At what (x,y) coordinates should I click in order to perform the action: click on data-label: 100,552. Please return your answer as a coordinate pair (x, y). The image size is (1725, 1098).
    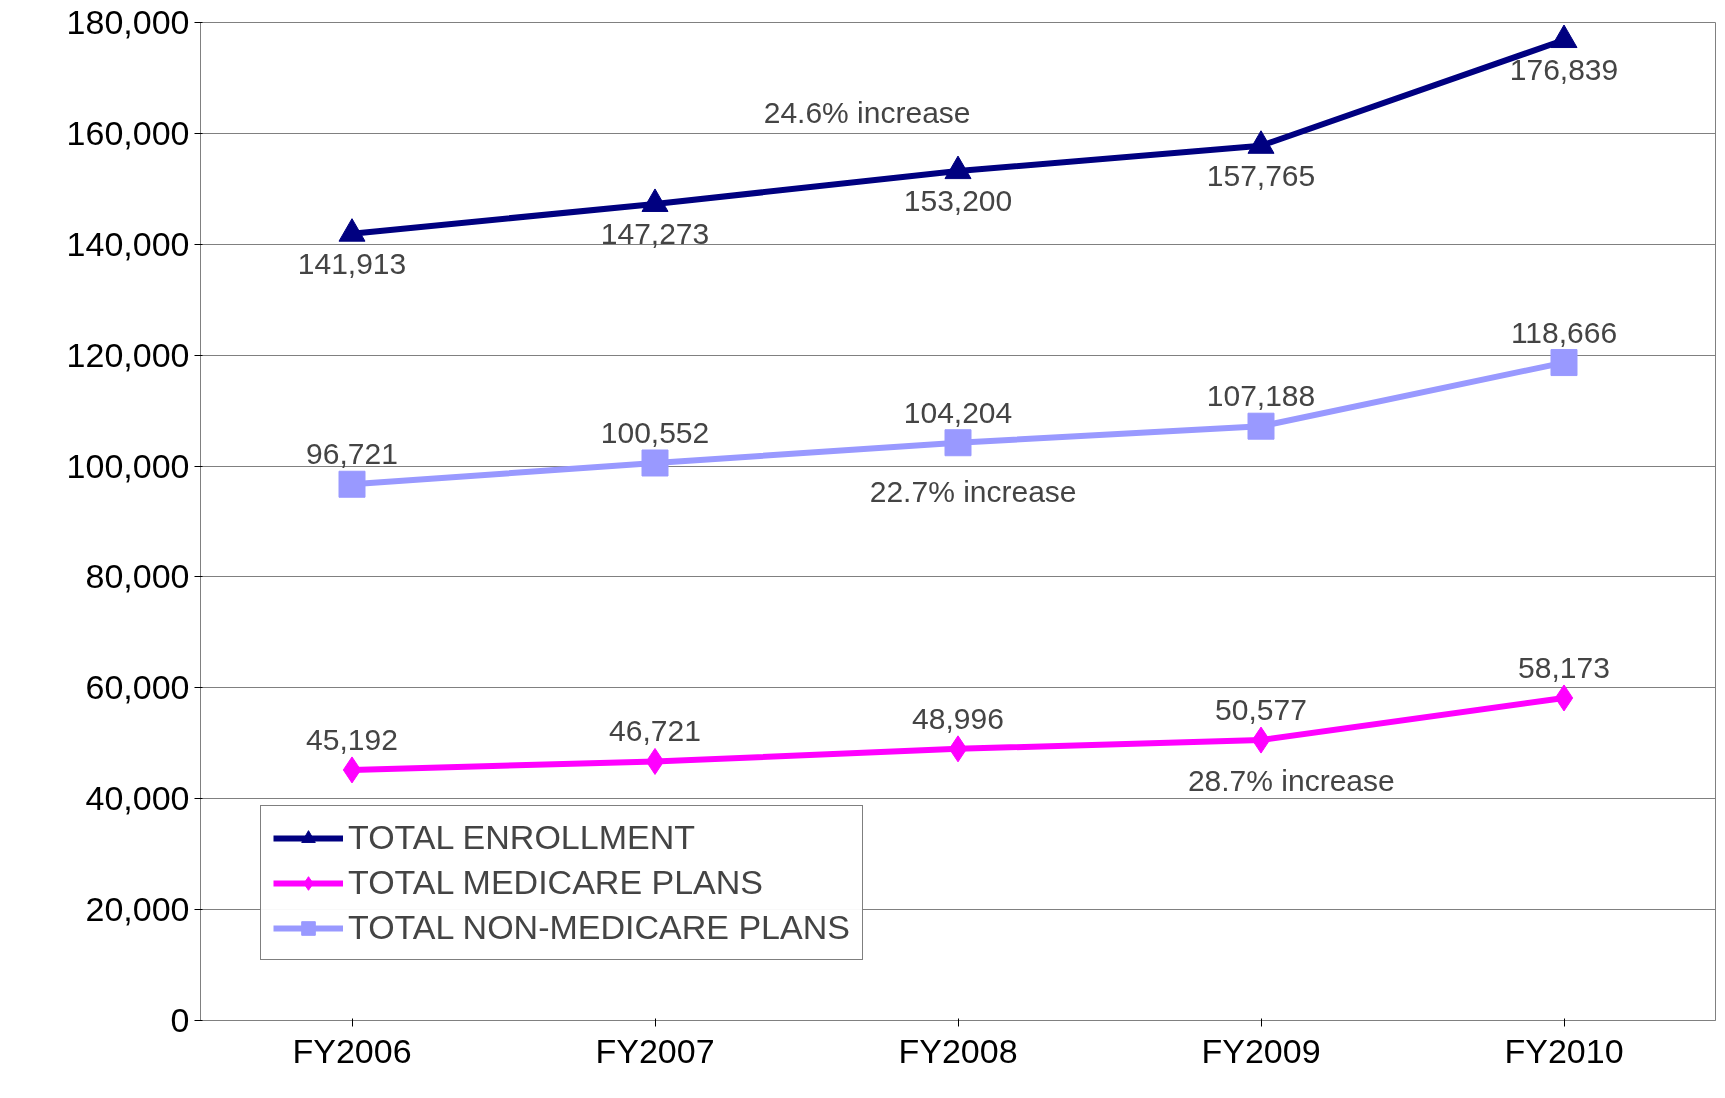
    Looking at the image, I should click on (655, 432).